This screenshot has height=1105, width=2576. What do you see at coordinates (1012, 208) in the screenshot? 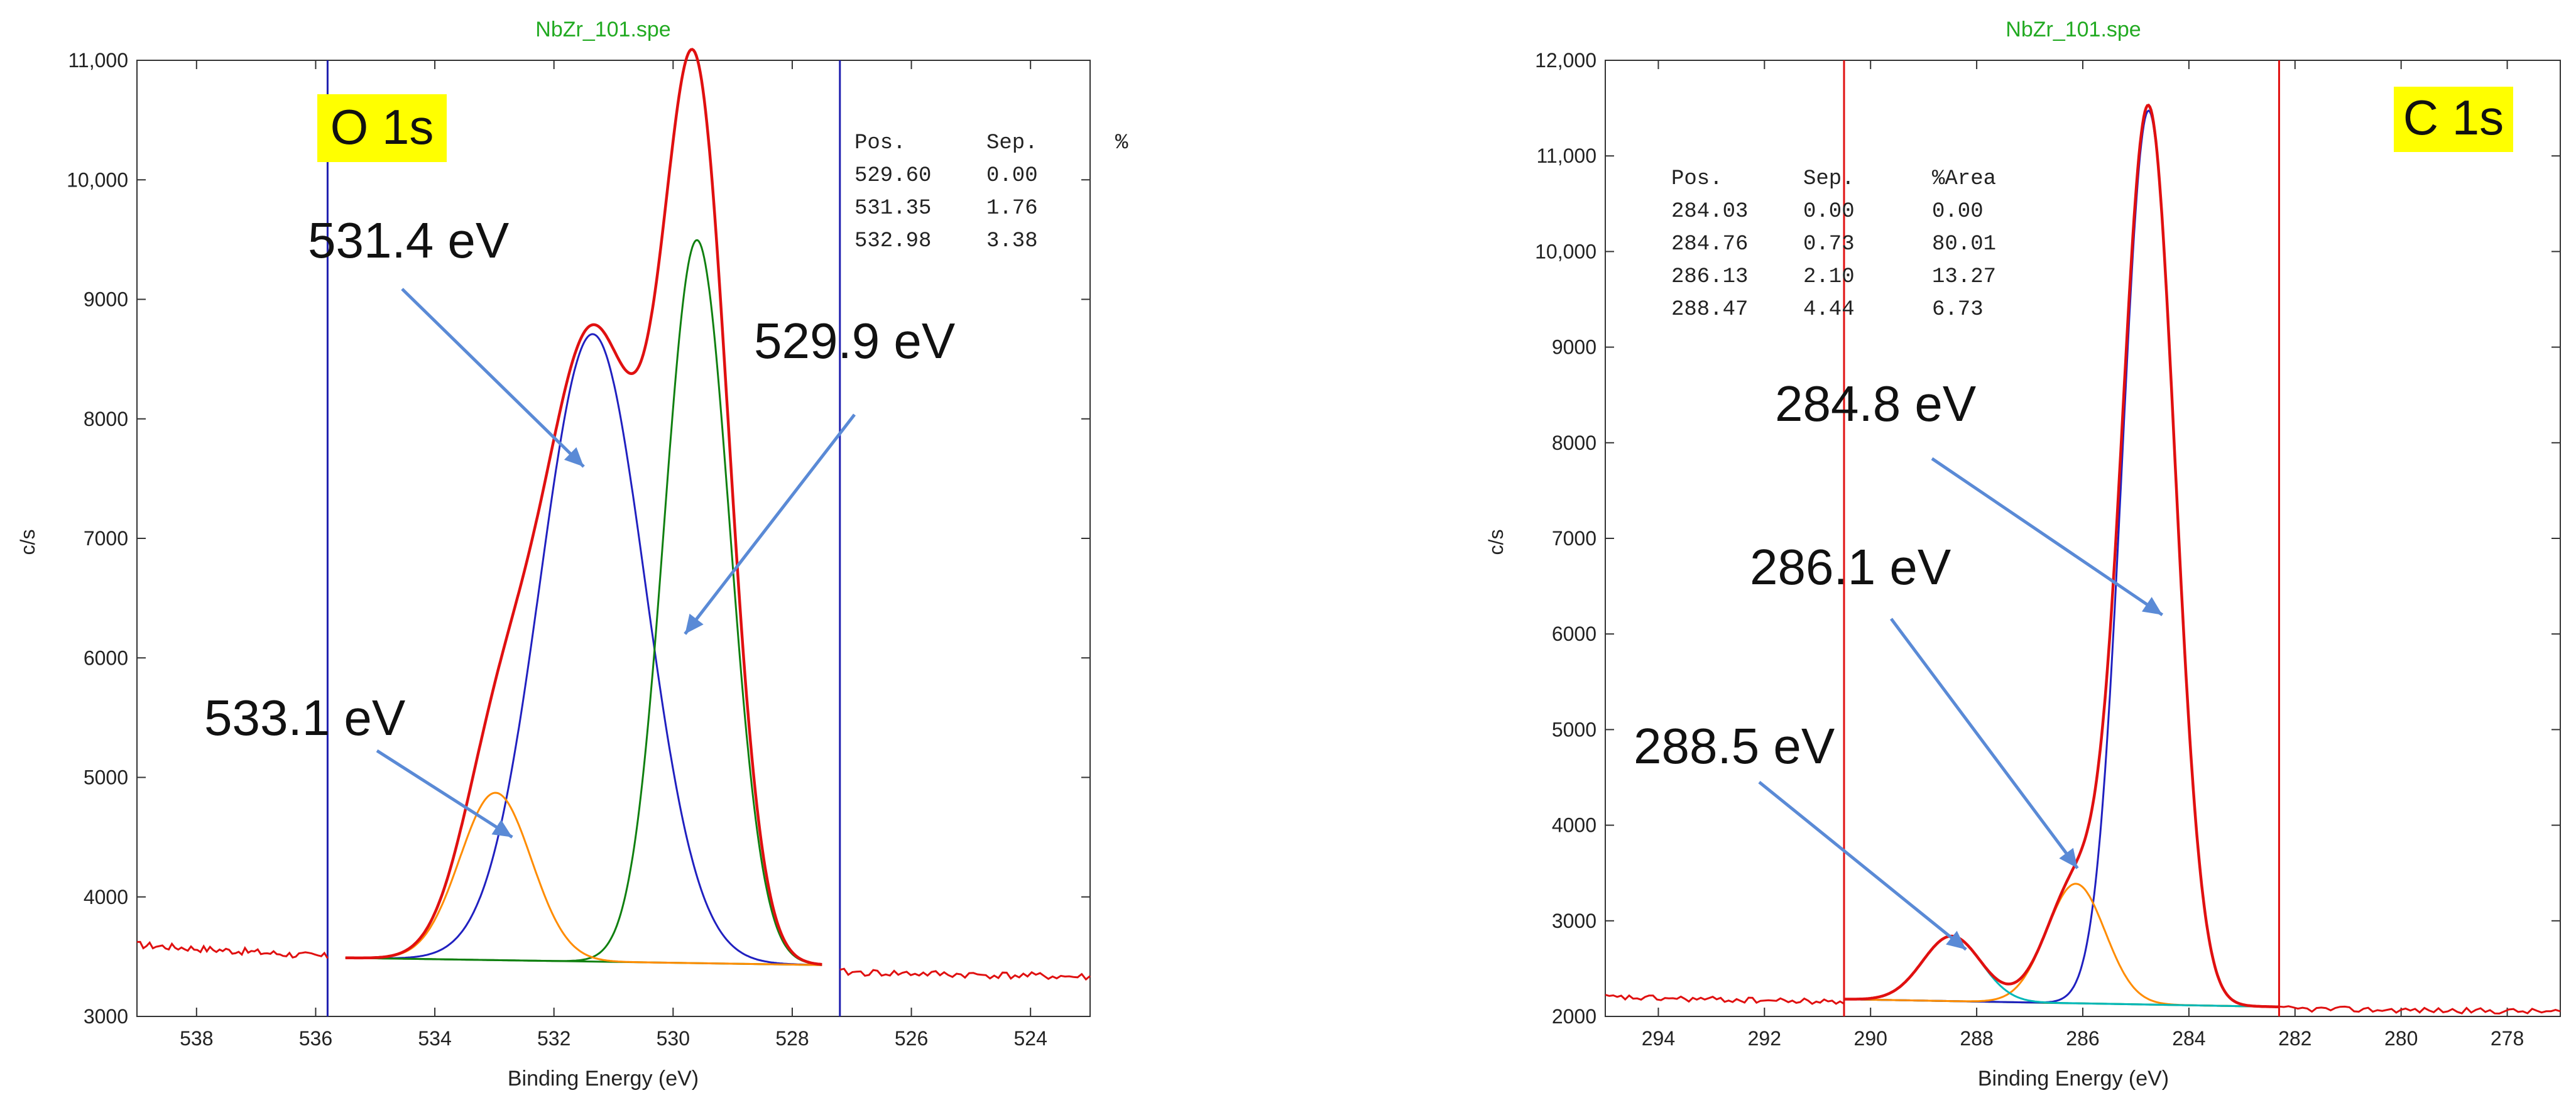
I see `fit-table-cell: 1.76` at bounding box center [1012, 208].